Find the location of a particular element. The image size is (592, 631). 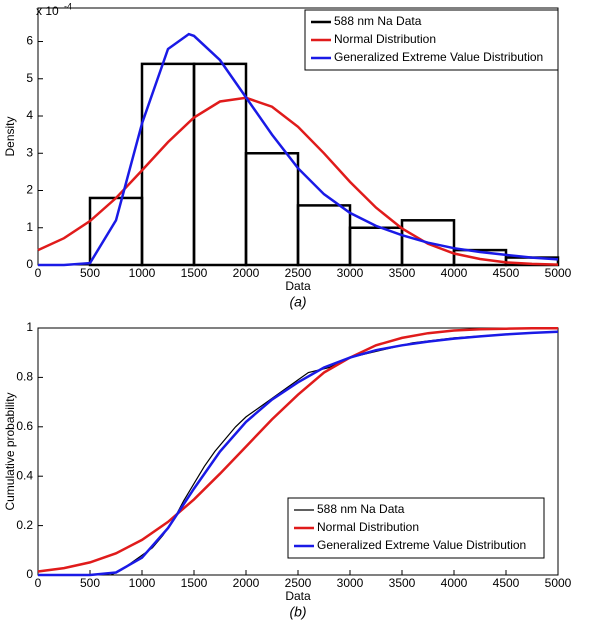

y-multiplier-exponent: -4 is located at coordinates (68, 6).